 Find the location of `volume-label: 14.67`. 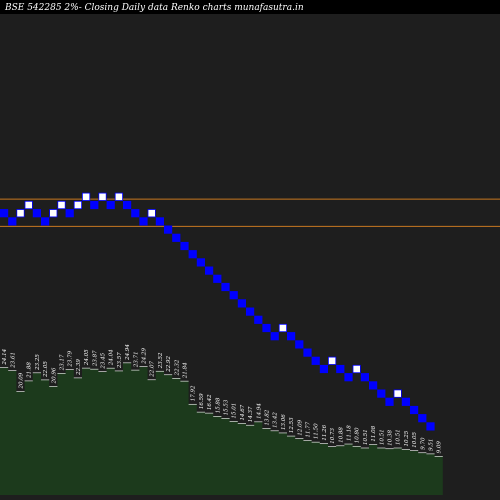

volume-label: 14.67 is located at coordinates (243, 412).